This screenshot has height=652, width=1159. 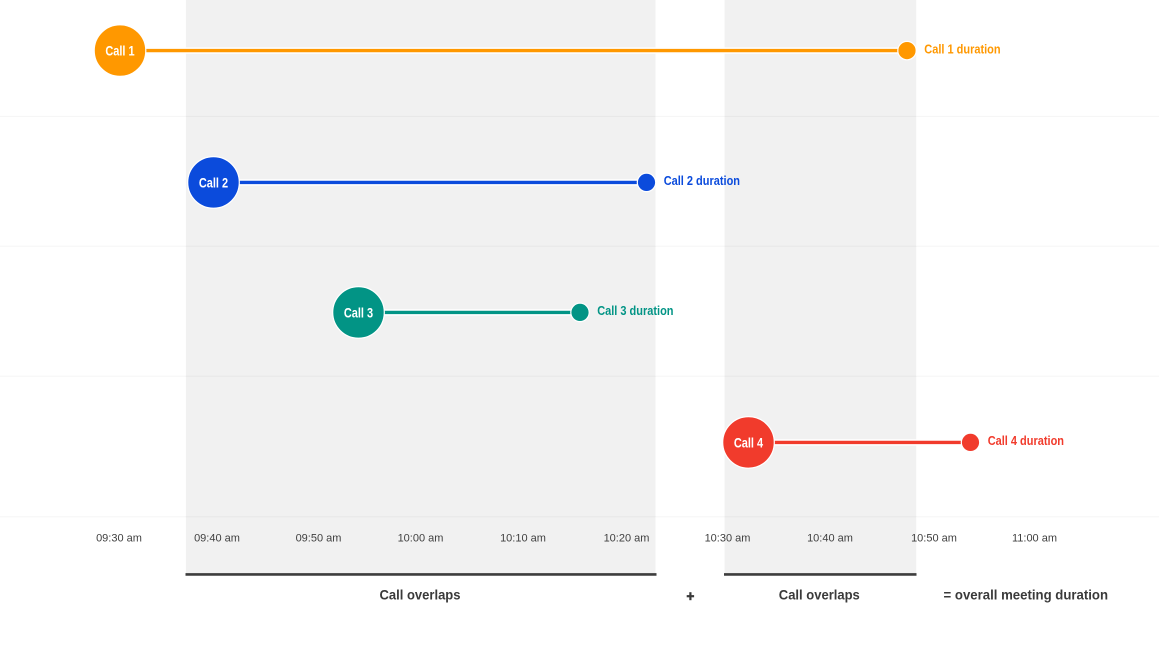 I want to click on svg-text: Call 1, so click(x=120, y=51).